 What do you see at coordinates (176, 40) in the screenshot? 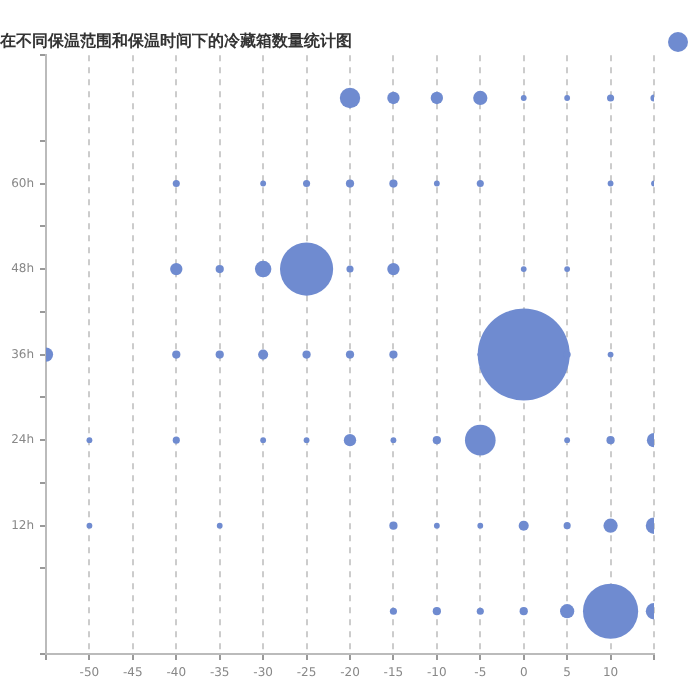
I see `chart-title: 在不同保温范围和保温时间下的冷藏箱数量统计图` at bounding box center [176, 40].